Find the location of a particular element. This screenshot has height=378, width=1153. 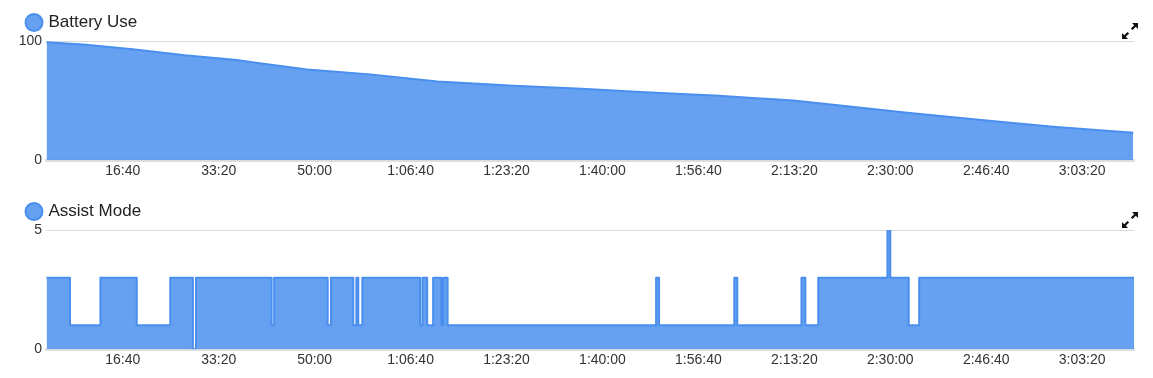

y-tick-label: 5 is located at coordinates (38, 228).